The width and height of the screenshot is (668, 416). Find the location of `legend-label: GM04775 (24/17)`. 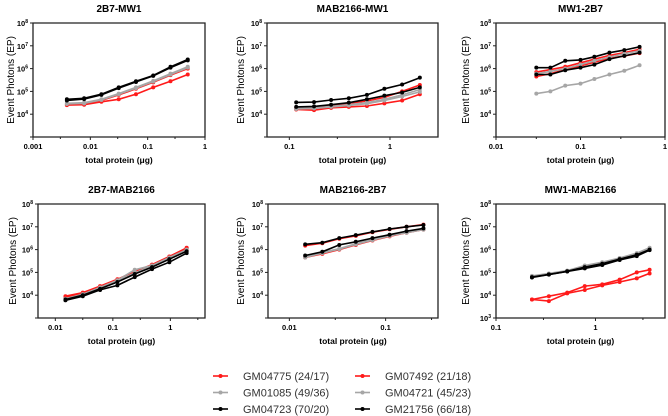

legend-label: GM04775 (24/17) is located at coordinates (286, 377).